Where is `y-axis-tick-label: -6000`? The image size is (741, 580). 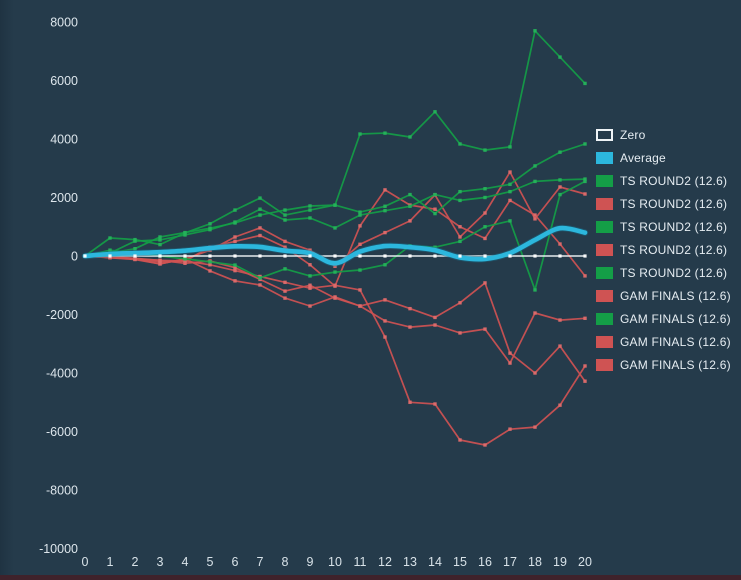 y-axis-tick-label: -6000 is located at coordinates (62, 432).